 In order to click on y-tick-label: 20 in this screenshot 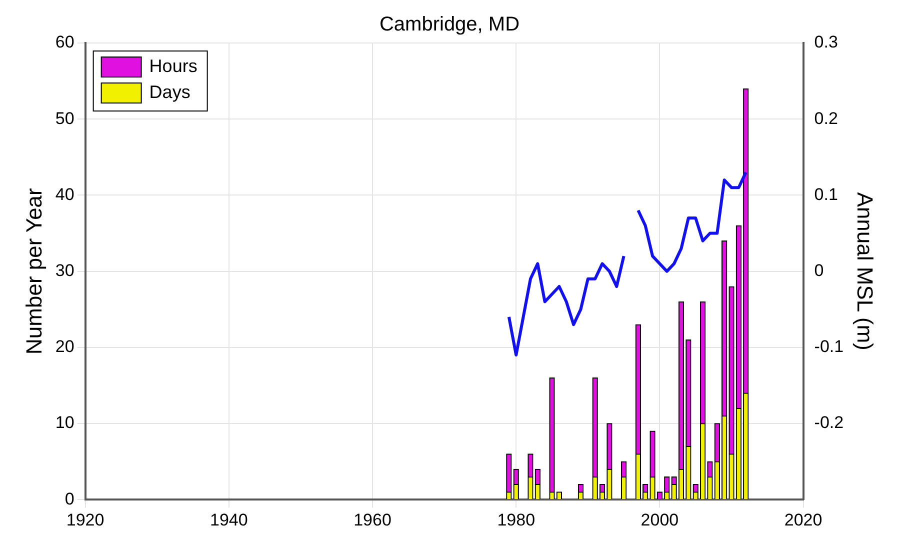, I will do `click(64, 346)`.